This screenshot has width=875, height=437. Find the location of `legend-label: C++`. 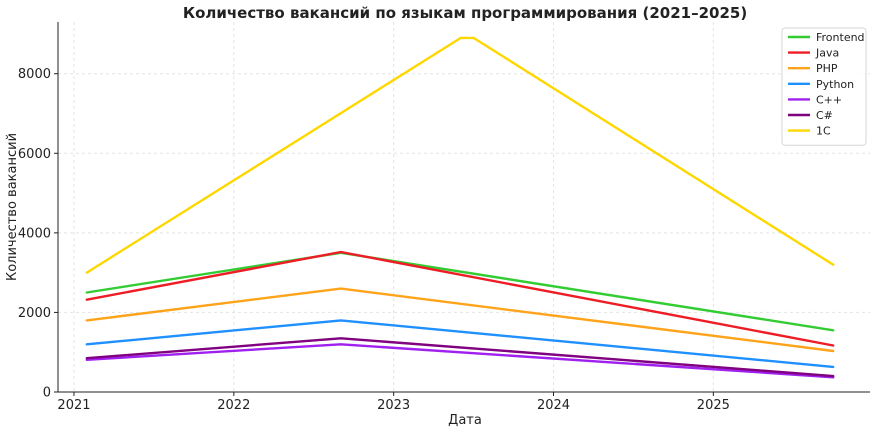

legend-label: C++ is located at coordinates (829, 99).